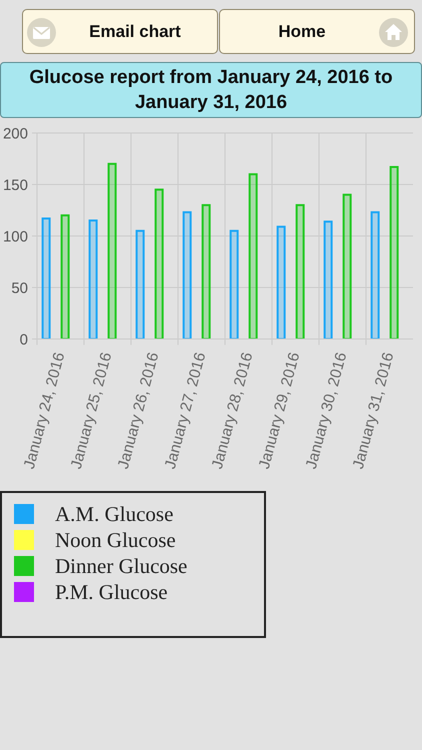 The height and width of the screenshot is (750, 422). Describe the element at coordinates (44, 410) in the screenshot. I see `x-tick-label: January 24, 2016` at that location.